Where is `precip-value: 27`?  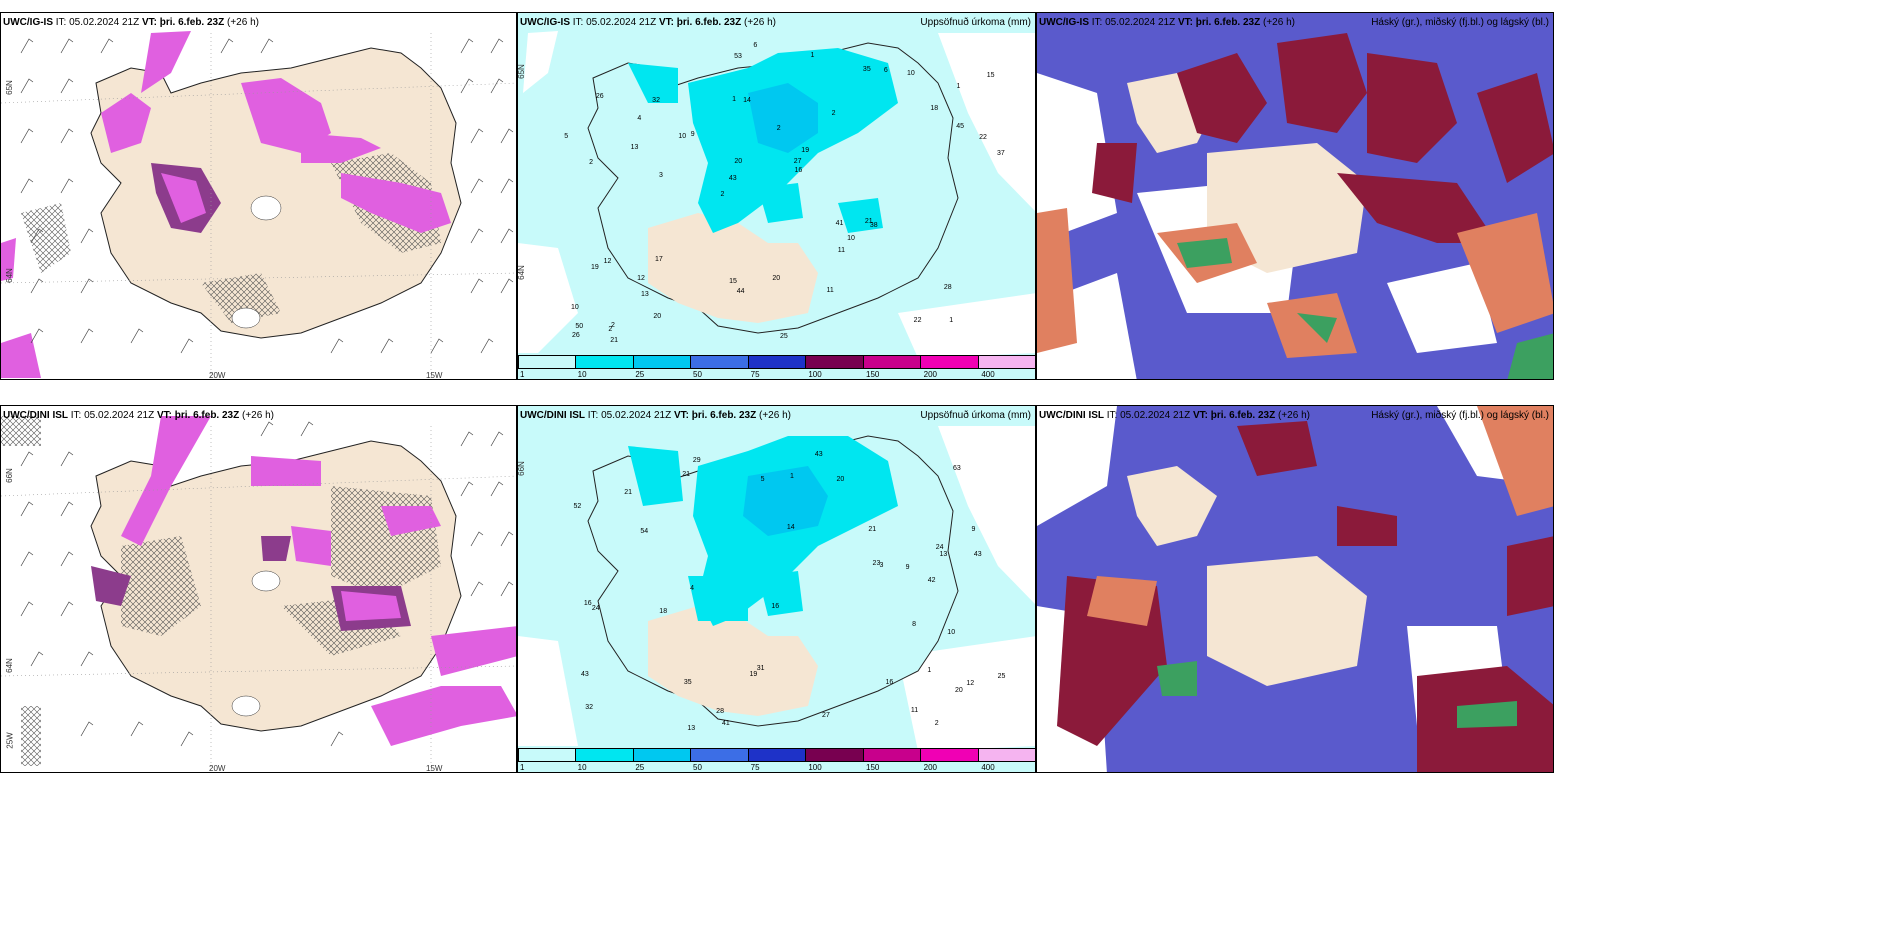 precip-value: 27 is located at coordinates (826, 716).